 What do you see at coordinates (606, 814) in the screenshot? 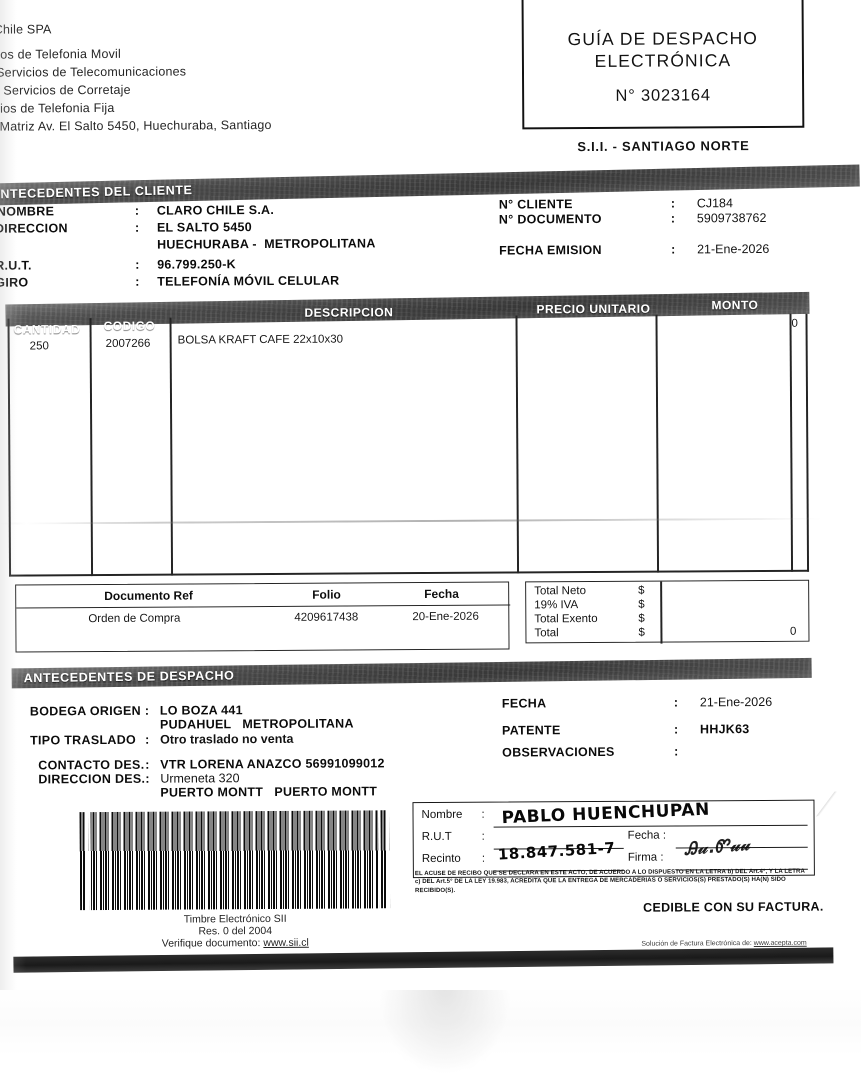
I see `handwritten-nombre: PABLO HUENCHUPAN` at bounding box center [606, 814].